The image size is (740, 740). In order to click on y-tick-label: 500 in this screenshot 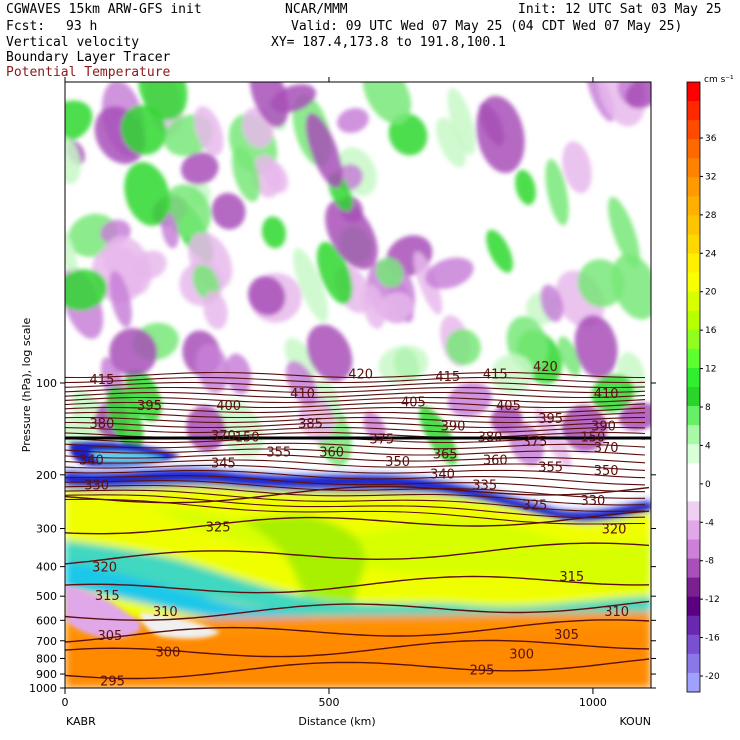, I will do `click(46, 596)`.